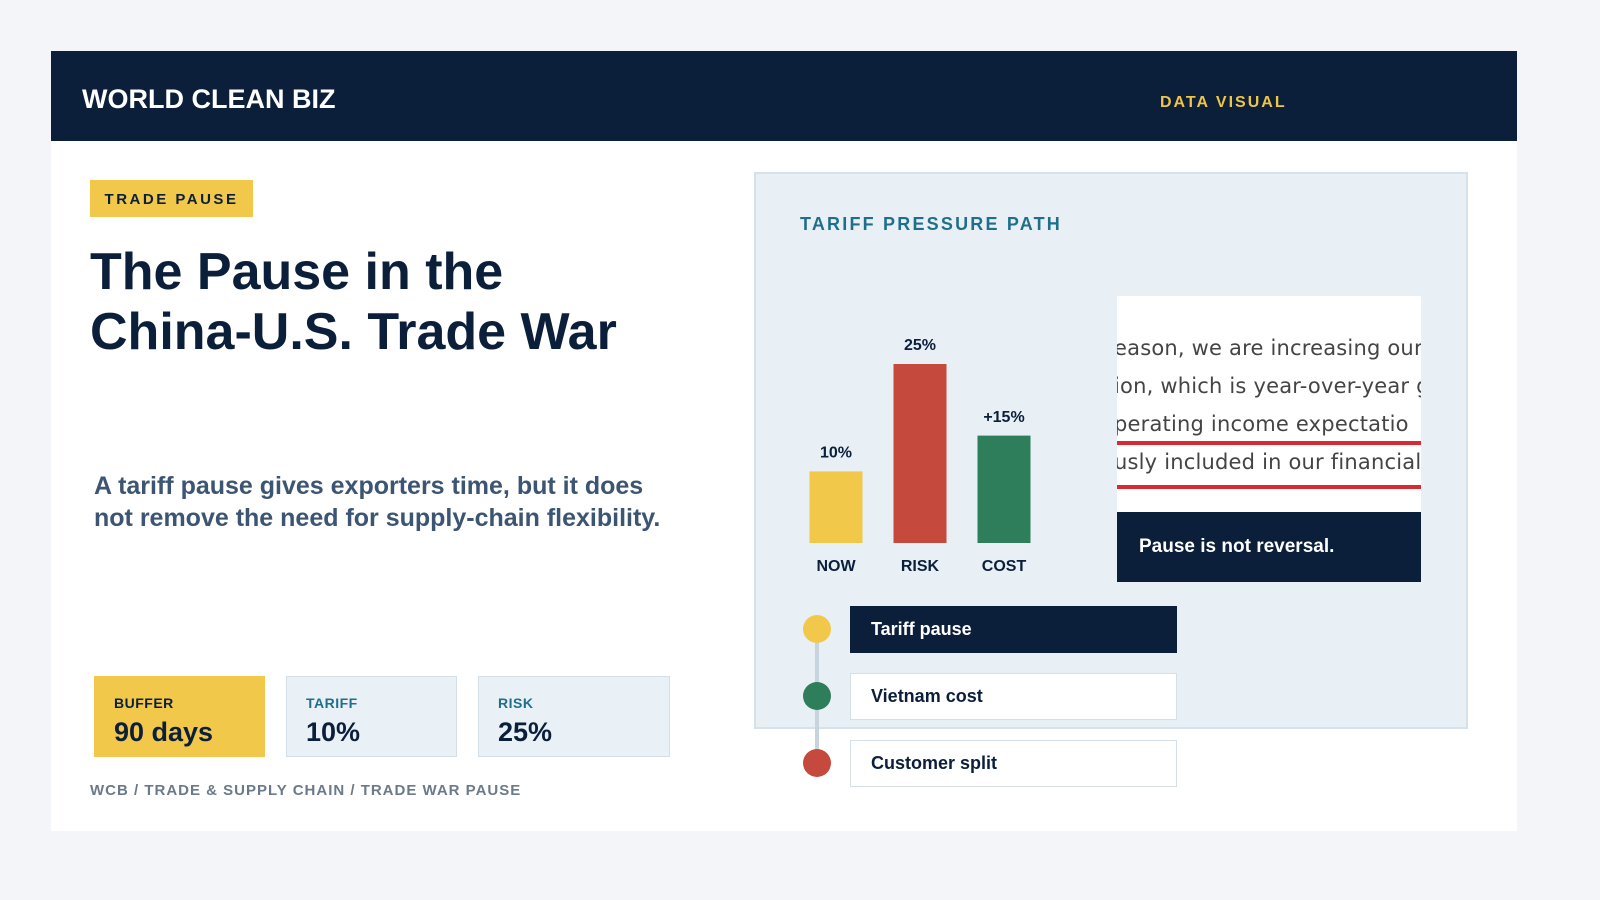  What do you see at coordinates (164, 732) in the screenshot?
I see `stat-value: 90 days` at bounding box center [164, 732].